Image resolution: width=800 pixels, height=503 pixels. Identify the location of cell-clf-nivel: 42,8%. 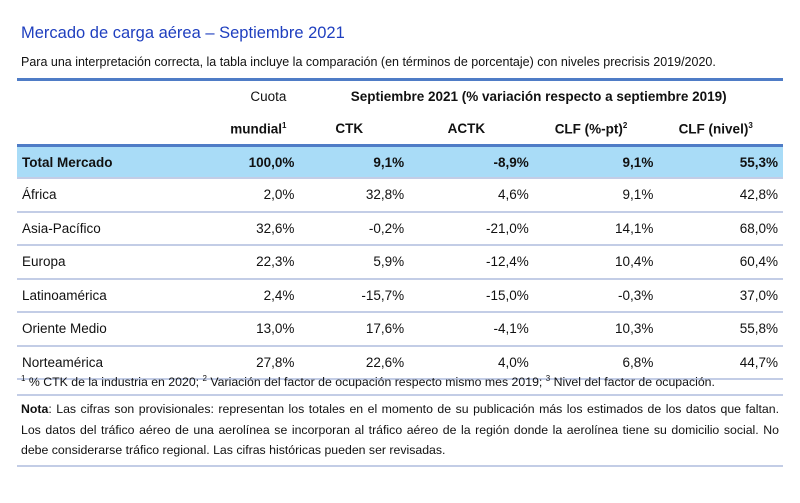
(718, 195).